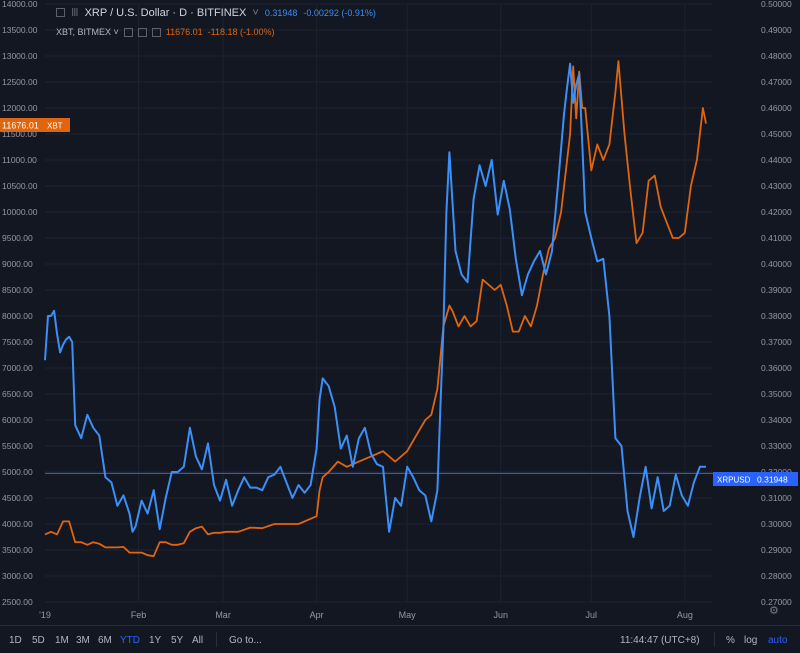 The width and height of the screenshot is (800, 653). I want to click on range-3m: 3M, so click(83, 640).